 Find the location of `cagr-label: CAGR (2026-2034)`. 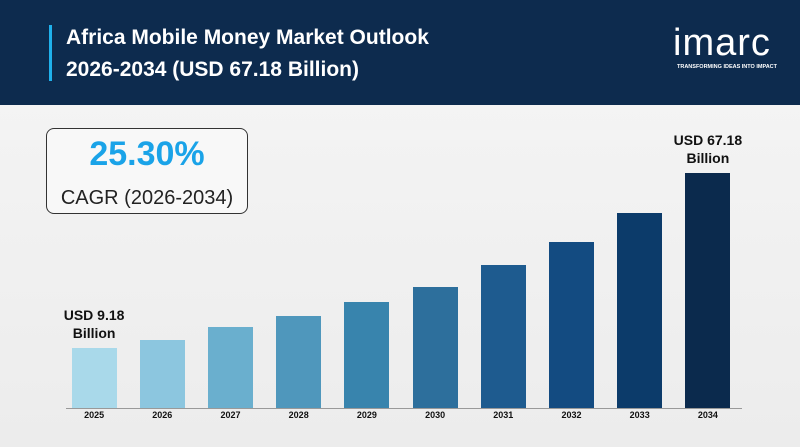

cagr-label: CAGR (2026-2034) is located at coordinates (147, 198).